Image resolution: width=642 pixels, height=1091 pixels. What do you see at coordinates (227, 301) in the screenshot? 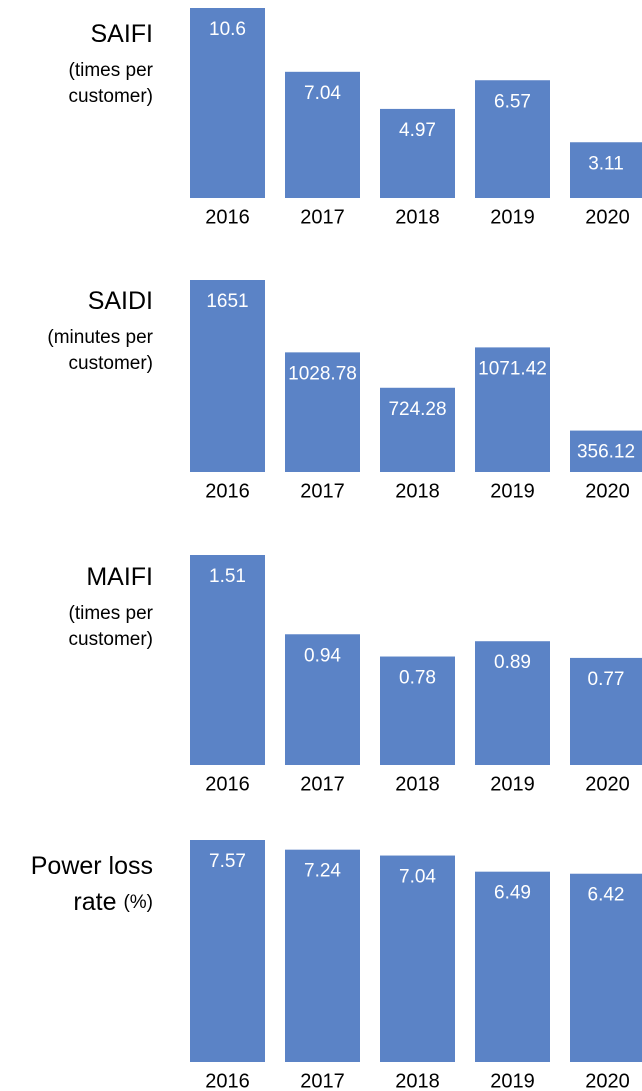
I see `value-label: 1651` at bounding box center [227, 301].